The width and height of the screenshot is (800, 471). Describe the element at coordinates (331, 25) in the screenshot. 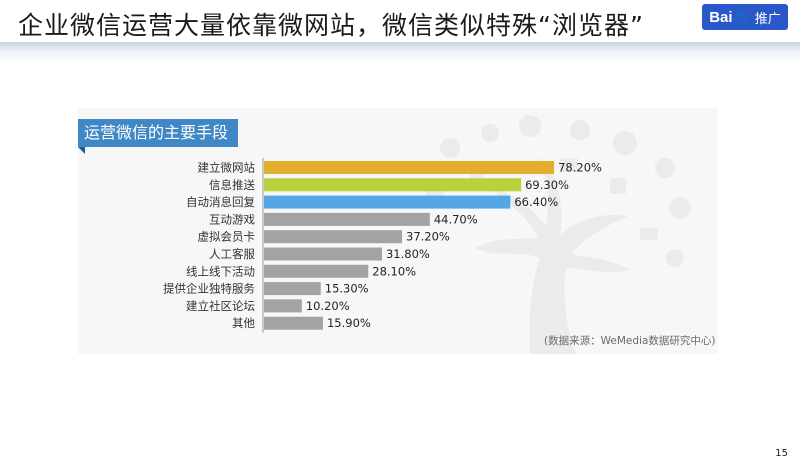

I see `slide-title: 企业微信运营大量依靠微网站，微信类似特殊“浏览器”` at that location.